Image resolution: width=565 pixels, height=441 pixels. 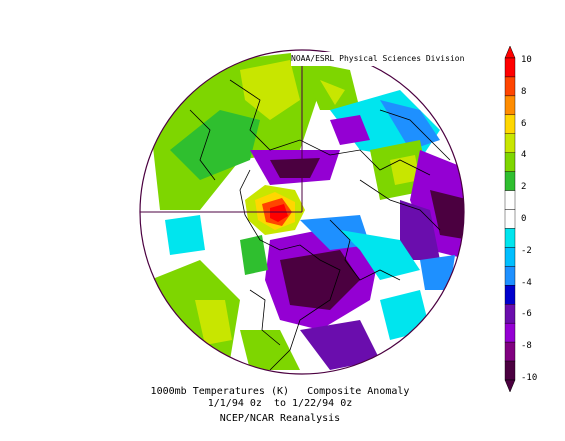 What do you see at coordinates (280, 418) in the screenshot?
I see `map-source: NCEP/NCAR Reanalysis` at bounding box center [280, 418].